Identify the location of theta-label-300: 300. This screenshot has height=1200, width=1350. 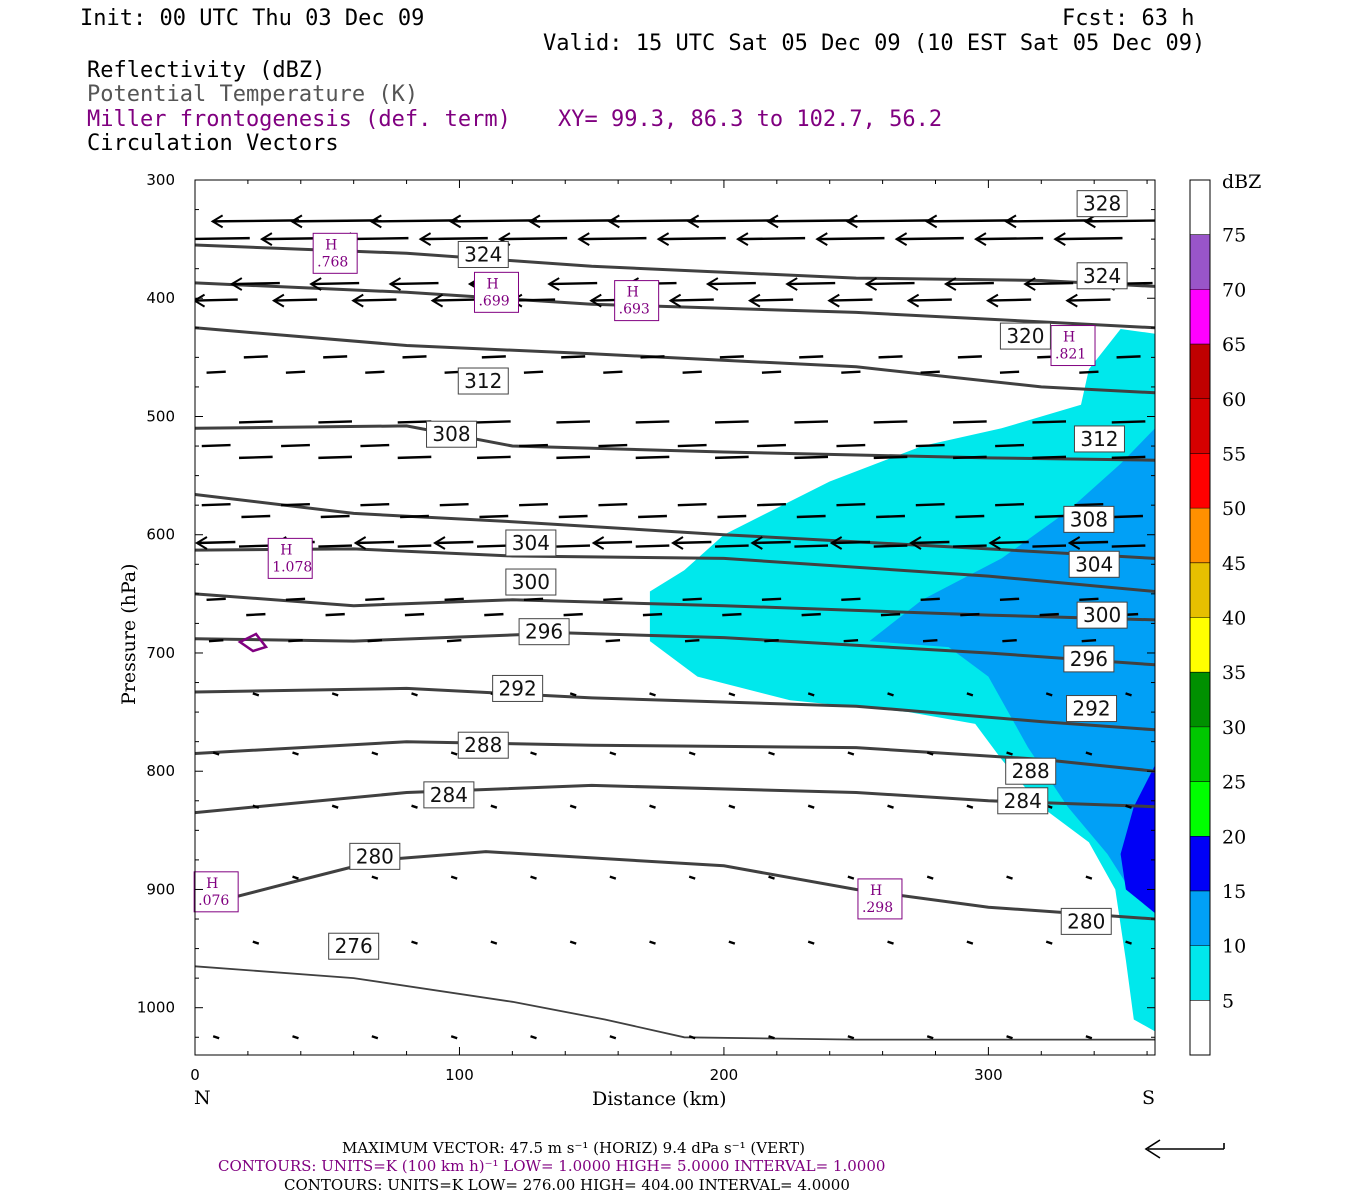
(1102, 615).